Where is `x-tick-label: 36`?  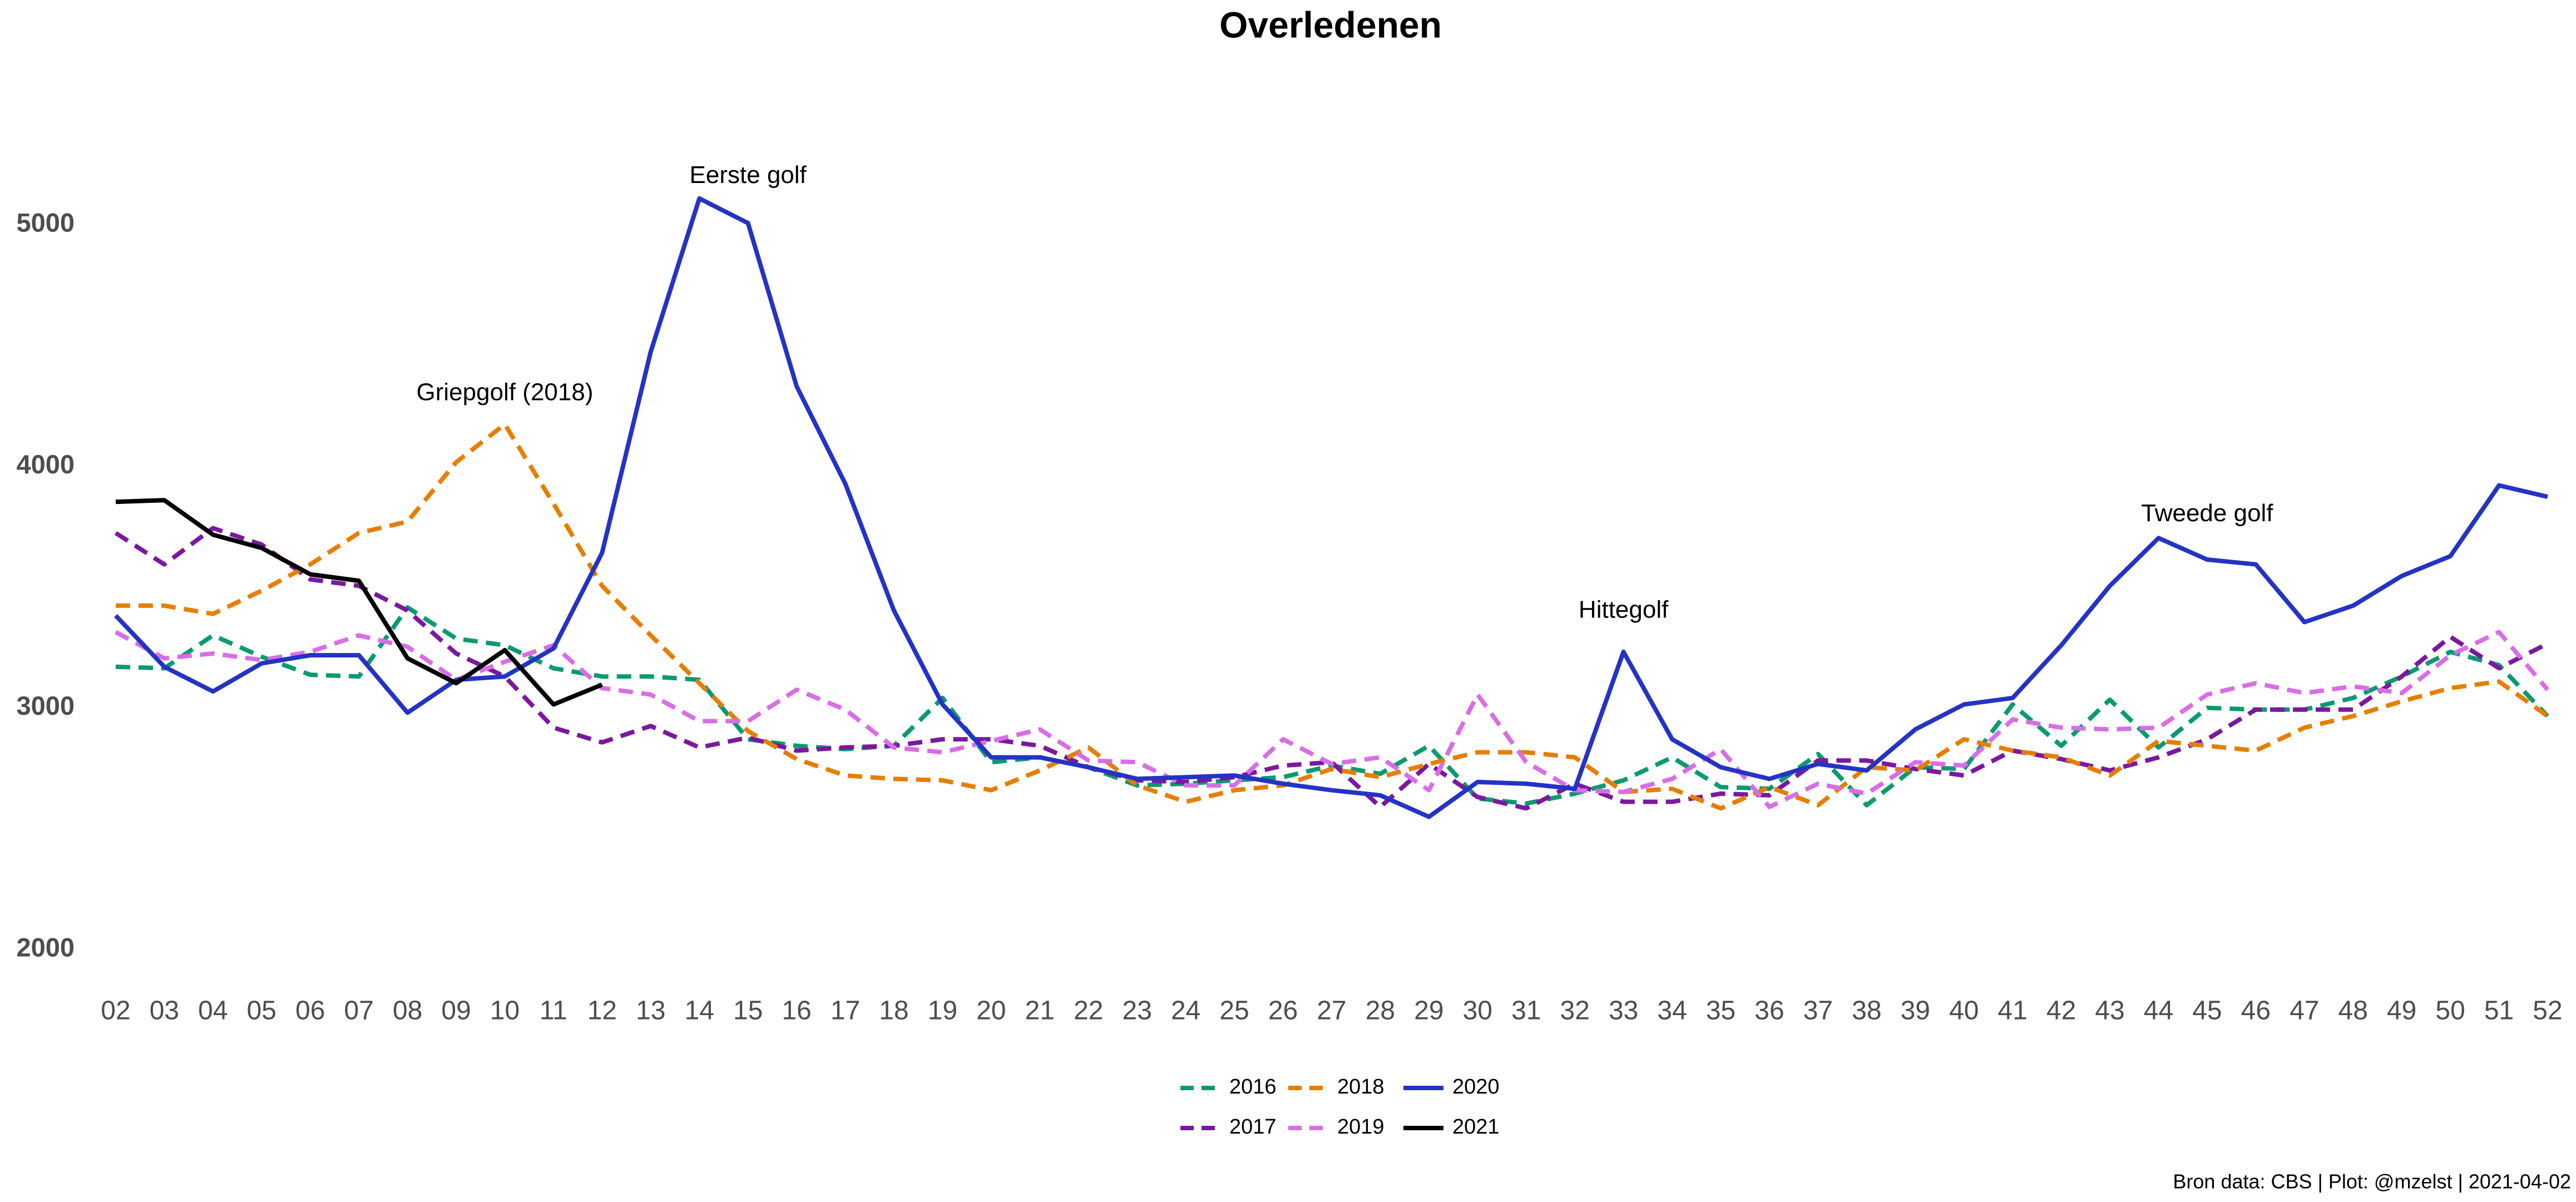 x-tick-label: 36 is located at coordinates (1769, 1011).